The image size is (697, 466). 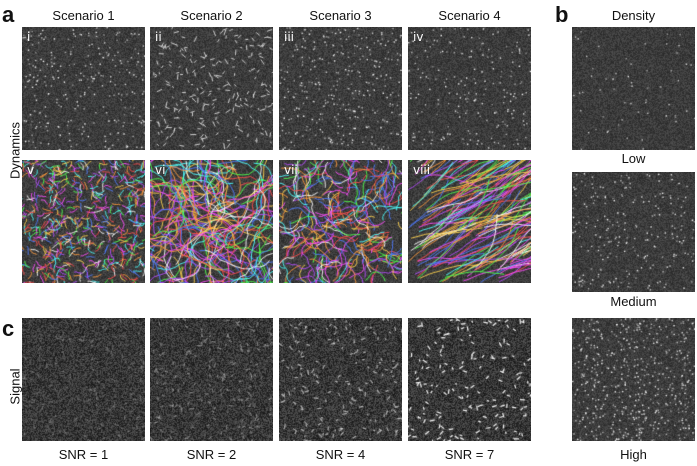 I want to click on signal-row-label: Signal, so click(x=15, y=386).